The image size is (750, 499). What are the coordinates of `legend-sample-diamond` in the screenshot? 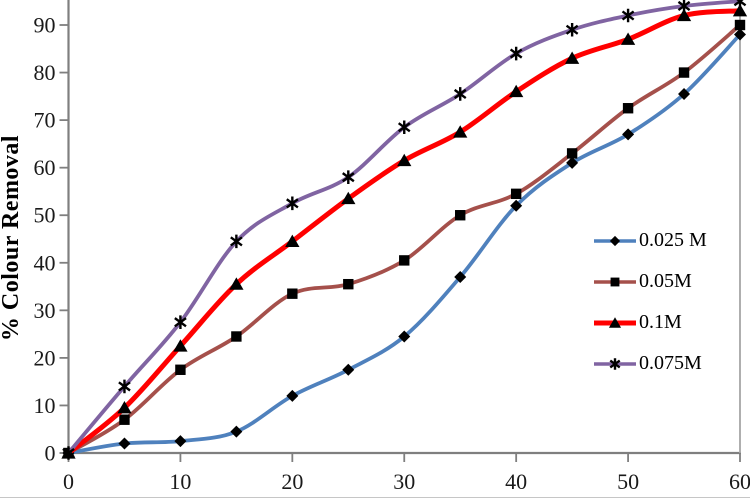 It's located at (615, 240).